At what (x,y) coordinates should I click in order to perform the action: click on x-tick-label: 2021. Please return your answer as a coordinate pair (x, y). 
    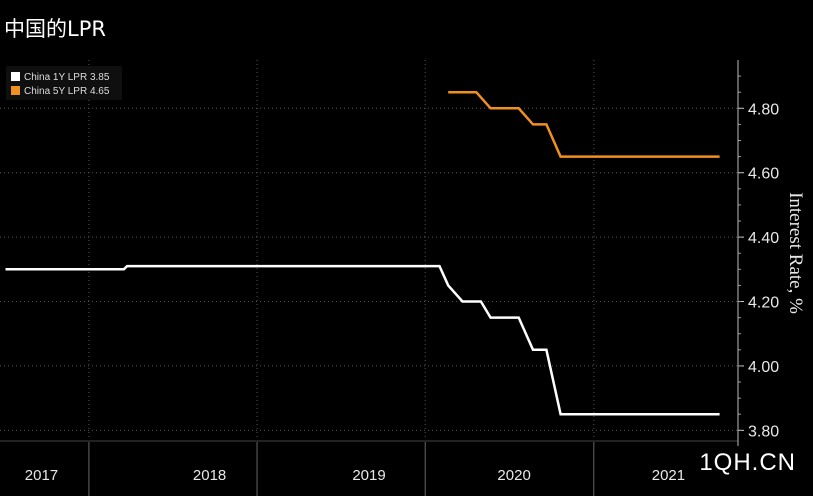
    Looking at the image, I should click on (668, 475).